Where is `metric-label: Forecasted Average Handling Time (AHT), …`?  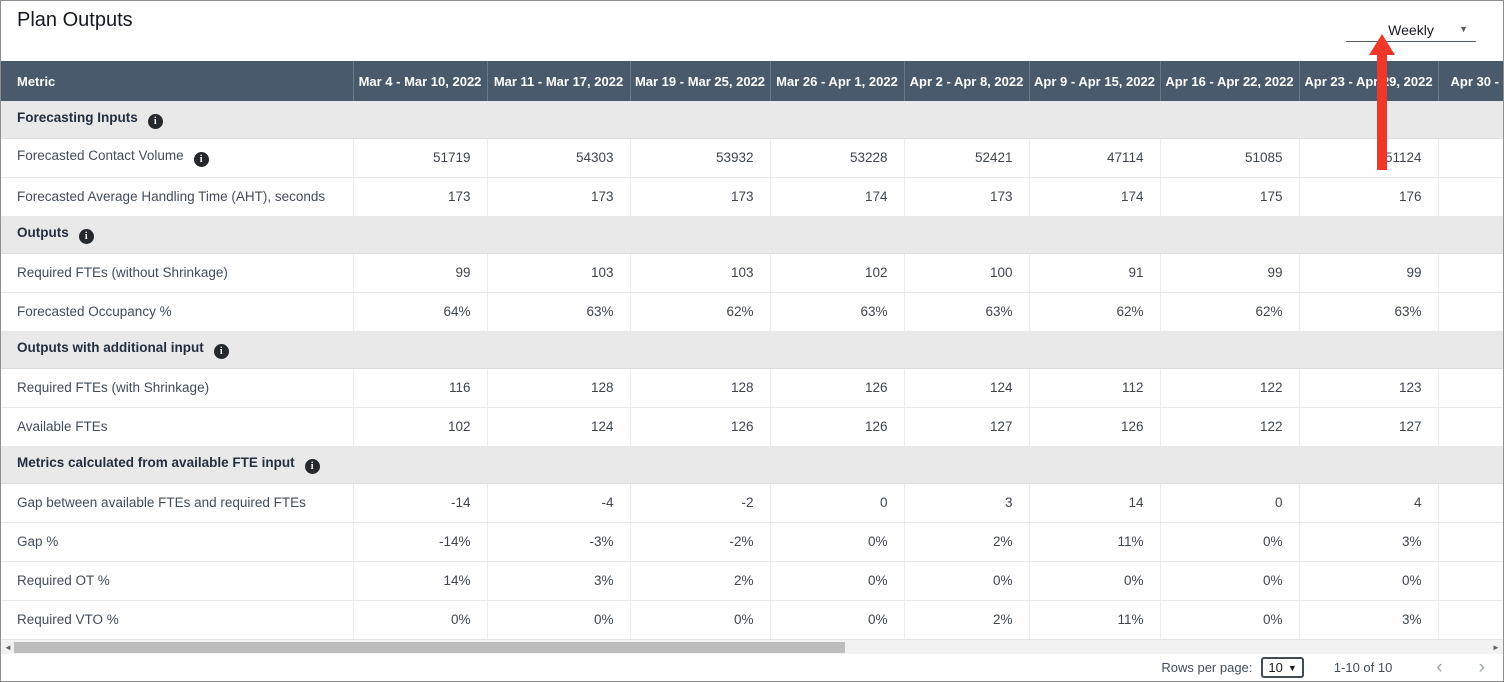 metric-label: Forecasted Average Handling Time (AHT), … is located at coordinates (171, 196).